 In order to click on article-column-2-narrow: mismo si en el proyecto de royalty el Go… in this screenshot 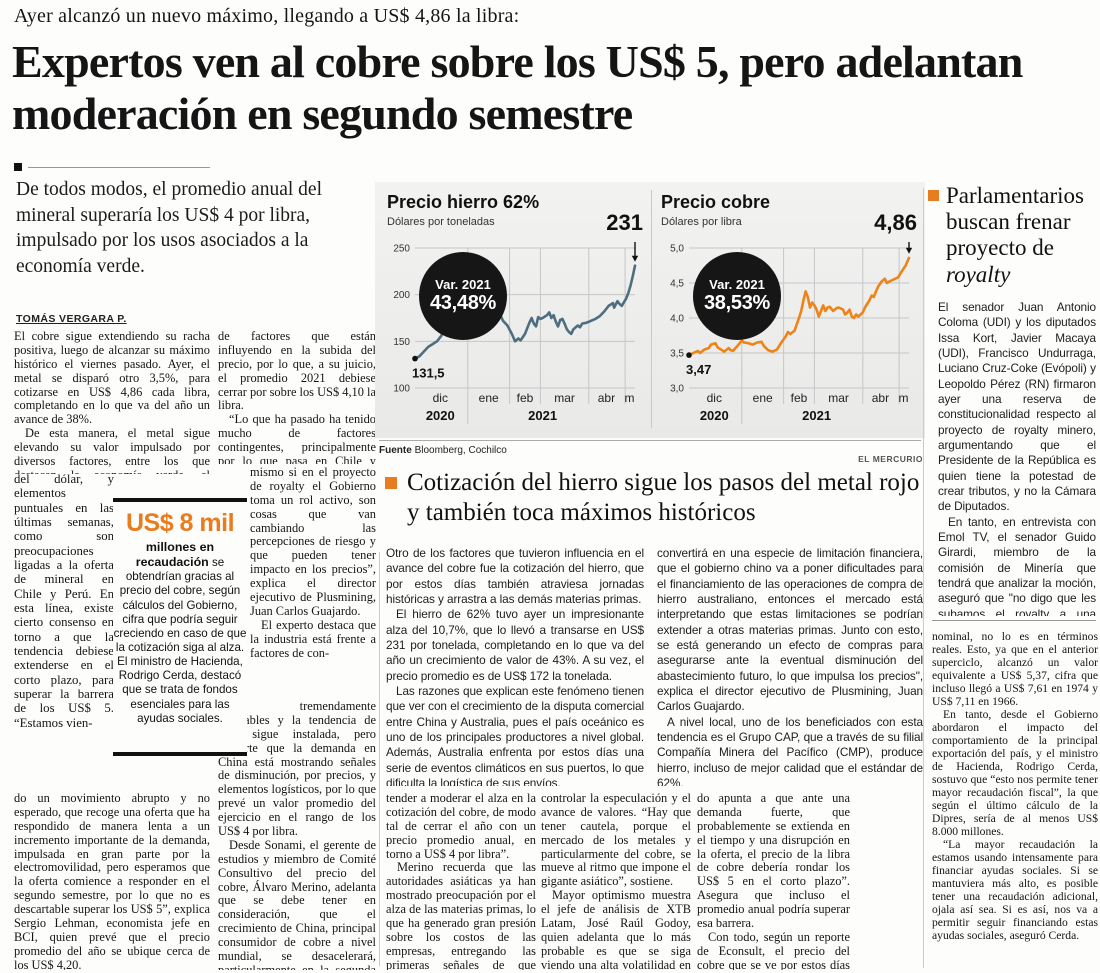, I will do `click(313, 582)`.